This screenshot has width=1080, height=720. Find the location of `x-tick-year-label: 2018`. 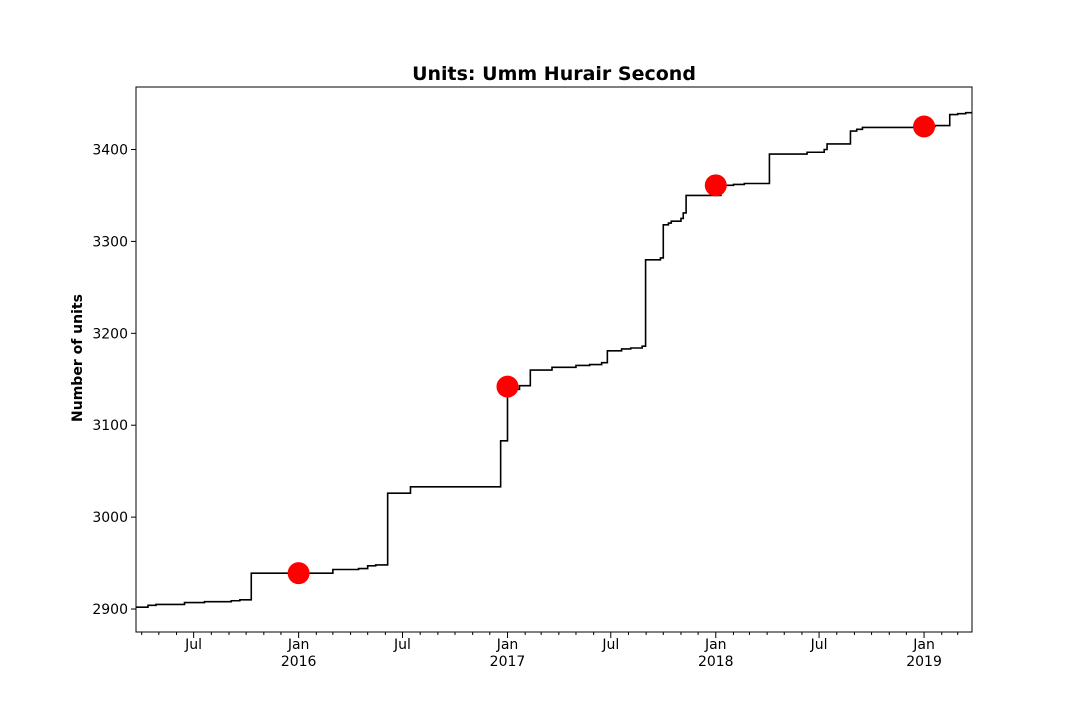

x-tick-year-label: 2018 is located at coordinates (716, 662).